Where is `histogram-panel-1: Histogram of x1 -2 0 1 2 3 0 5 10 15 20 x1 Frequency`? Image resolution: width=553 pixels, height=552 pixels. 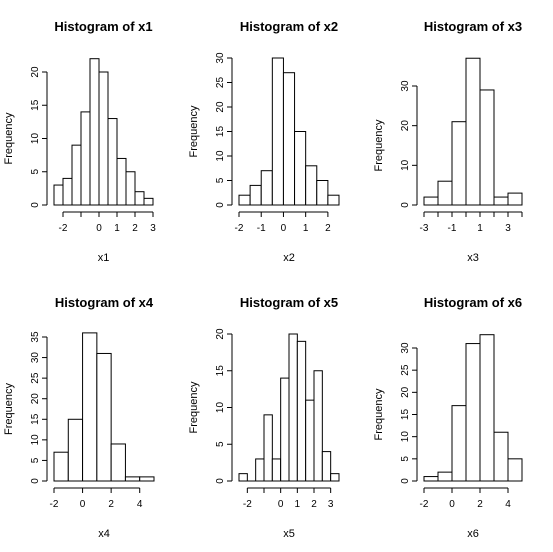
histogram-panel-1: Histogram of x1 -2 0 1 2 3 0 5 10 15 20 x1 Frequency is located at coordinates (79, 141).